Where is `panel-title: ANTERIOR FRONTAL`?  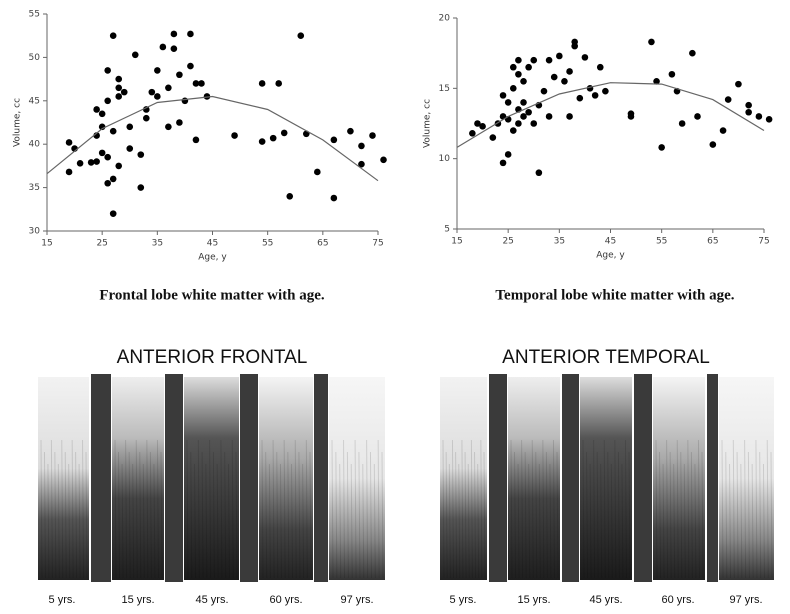 panel-title: ANTERIOR FRONTAL is located at coordinates (212, 357).